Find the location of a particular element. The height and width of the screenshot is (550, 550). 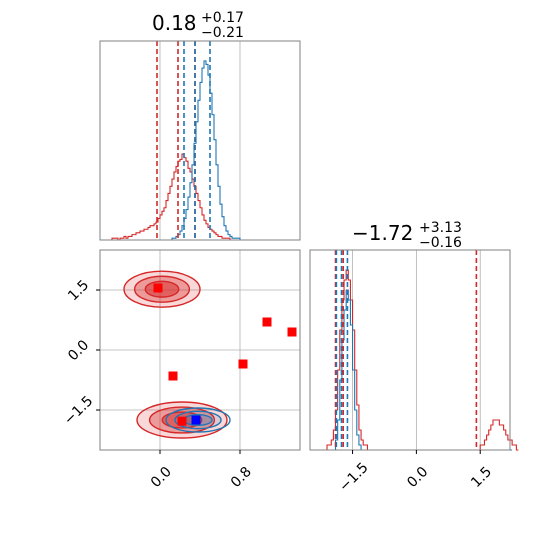

x-tick-label: −1.5 is located at coordinates (353, 477).